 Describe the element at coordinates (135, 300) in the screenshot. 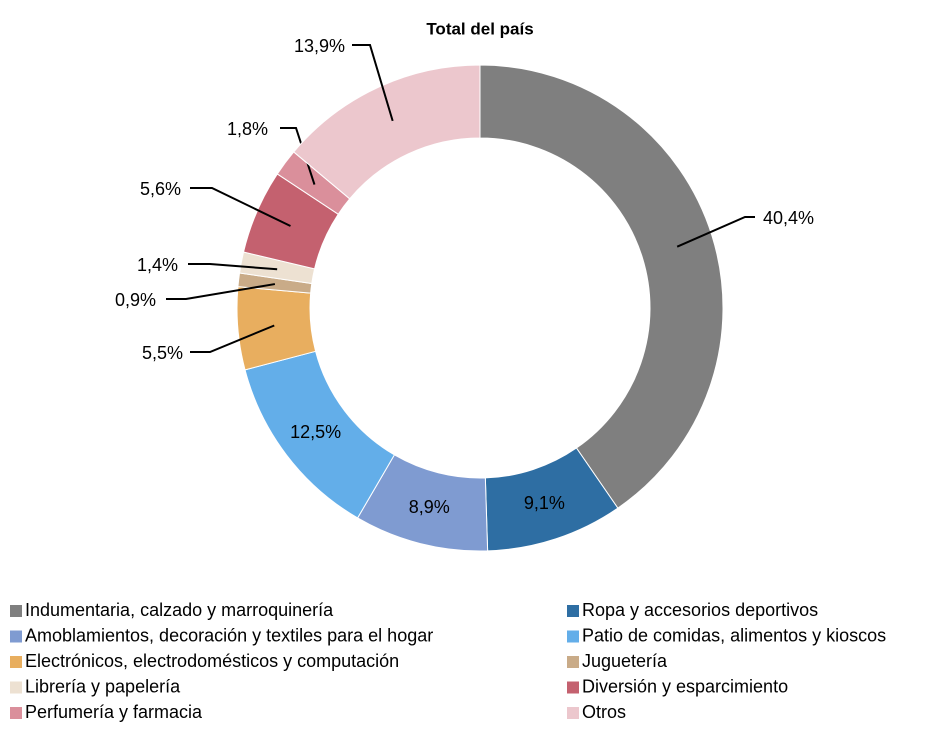

I see `data-label: 0,9%` at that location.